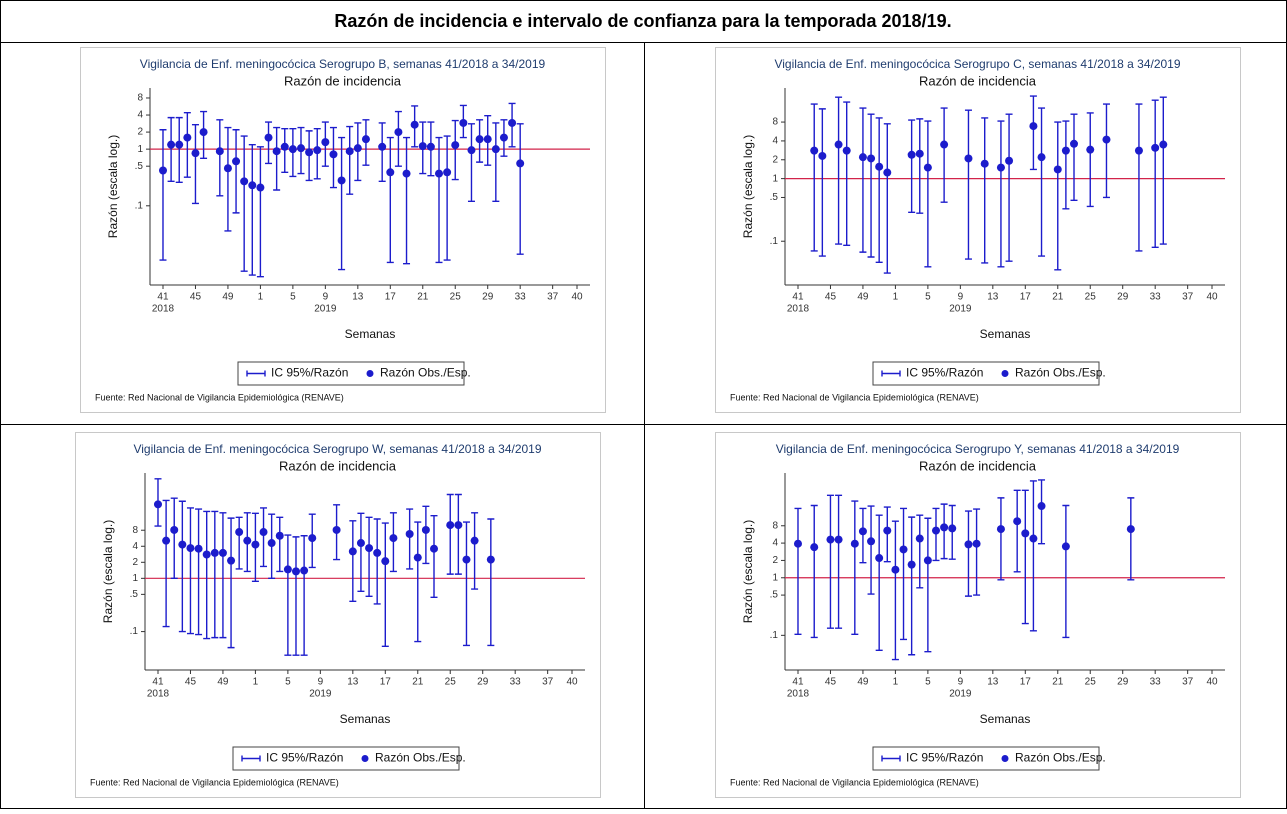 Image resolution: width=1287 pixels, height=814 pixels. I want to click on y-tick-label: 2, so click(140, 132).